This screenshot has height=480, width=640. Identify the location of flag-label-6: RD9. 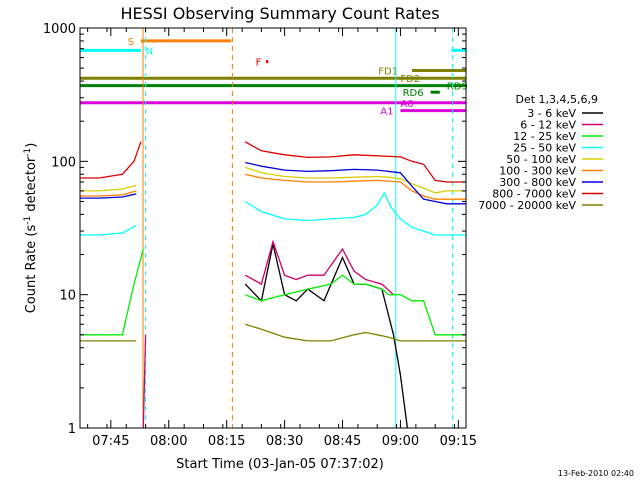
(457, 87).